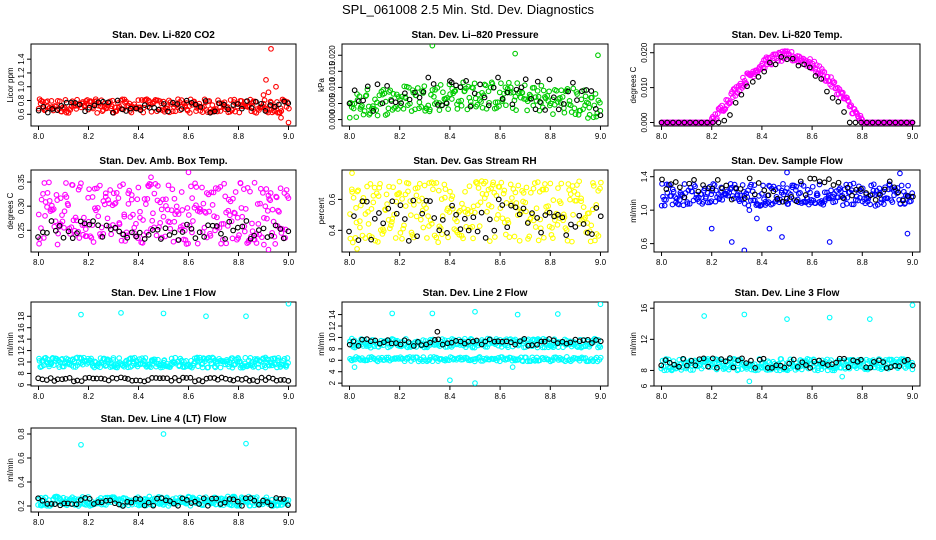 This screenshot has height=540, width=936. What do you see at coordinates (601, 396) in the screenshot?
I see `x-tick-label: 9.0` at bounding box center [601, 396].